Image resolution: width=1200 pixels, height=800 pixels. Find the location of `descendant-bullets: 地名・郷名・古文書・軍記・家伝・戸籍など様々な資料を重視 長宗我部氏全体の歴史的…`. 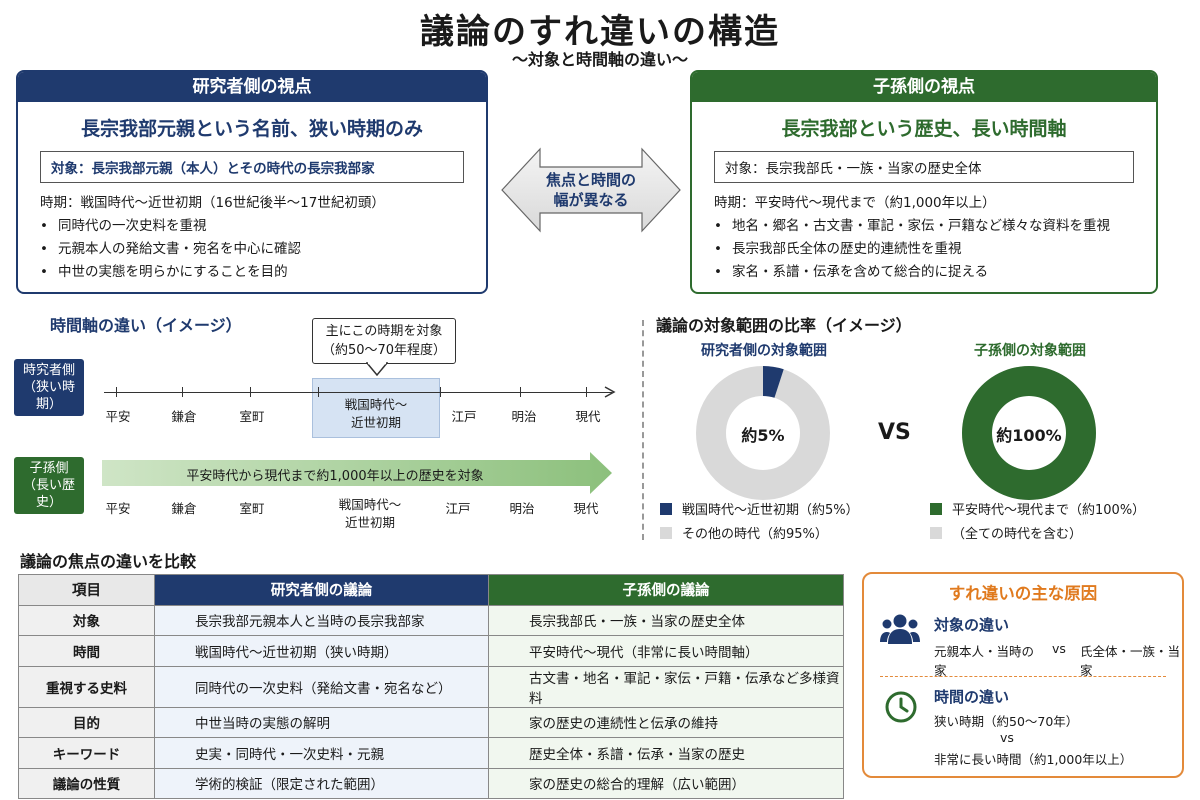

descendant-bullets: 地名・郷名・古文書・軍記・家伝・戸籍など様々な資料を重視 長宗我部氏全体の歴史的… is located at coordinates (924, 249).